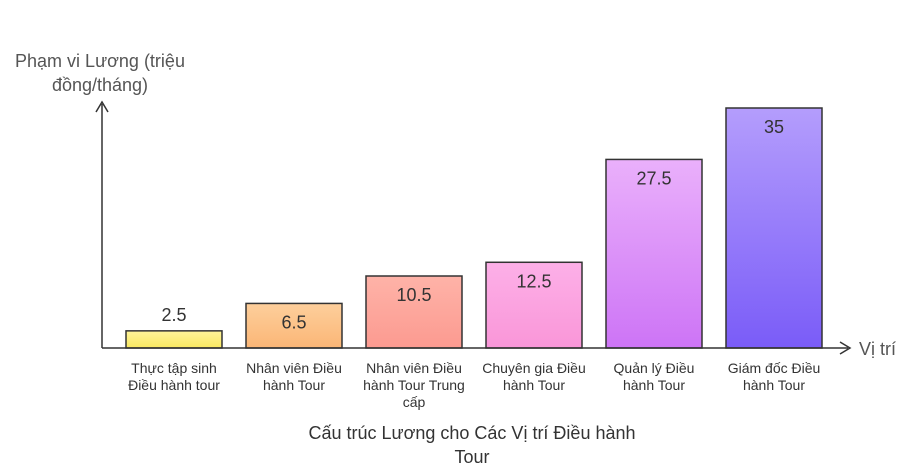  Describe the element at coordinates (774, 368) in the screenshot. I see `category-label-6-line-1: Giám đốc Điều` at that location.